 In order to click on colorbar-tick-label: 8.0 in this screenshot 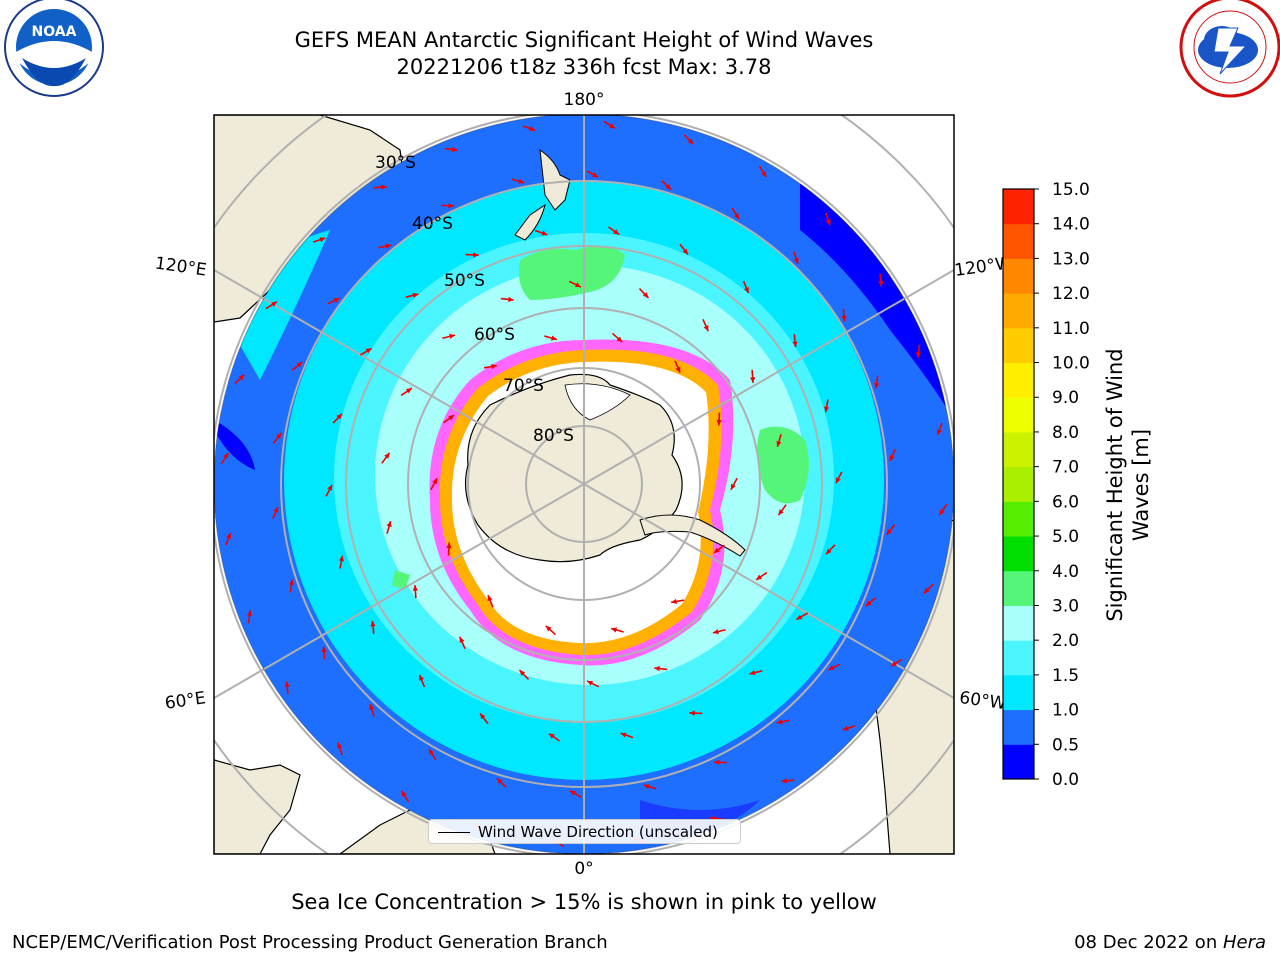, I will do `click(1065, 433)`.